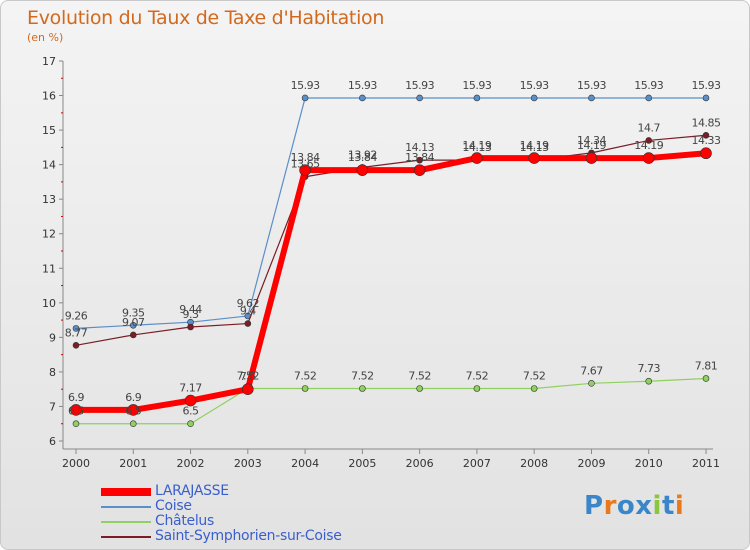 Image resolution: width=750 pixels, height=550 pixels. I want to click on legend-label: LARAJASSE, so click(192, 491).